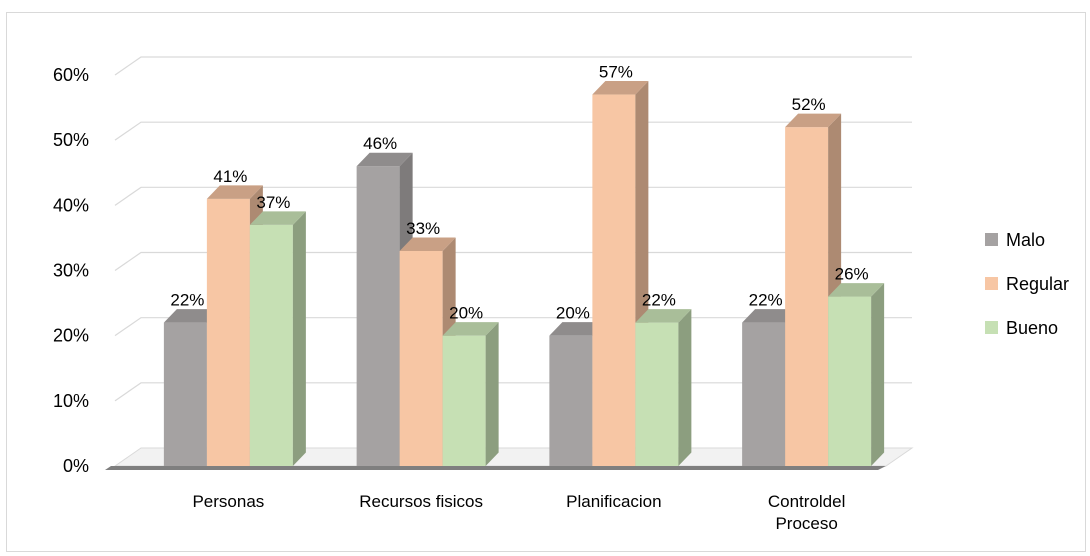  I want to click on y-tick-label: 40%, so click(71, 205).